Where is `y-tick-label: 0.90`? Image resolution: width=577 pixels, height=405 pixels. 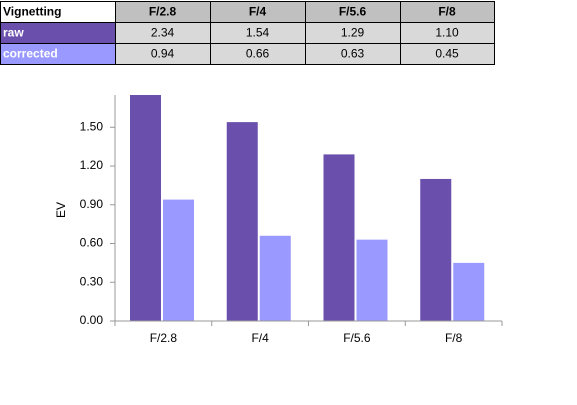 y-tick-label: 0.90 is located at coordinates (92, 204).